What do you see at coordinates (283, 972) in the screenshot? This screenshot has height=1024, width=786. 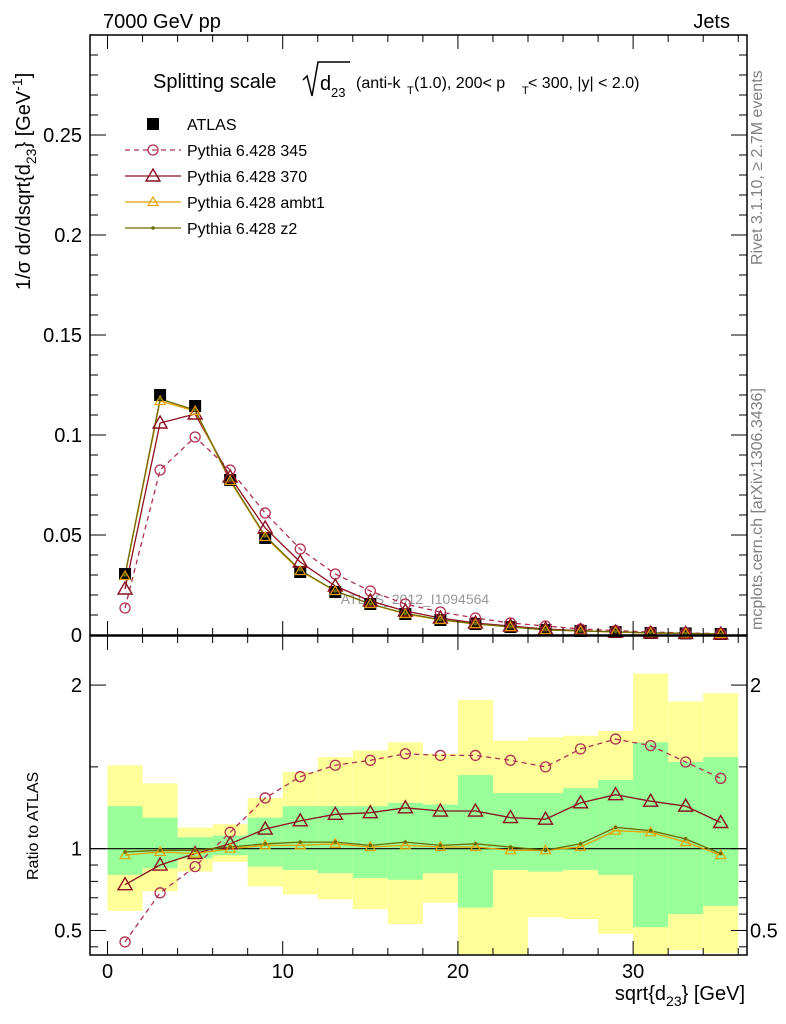 I see `xtick-label: 10` at bounding box center [283, 972].